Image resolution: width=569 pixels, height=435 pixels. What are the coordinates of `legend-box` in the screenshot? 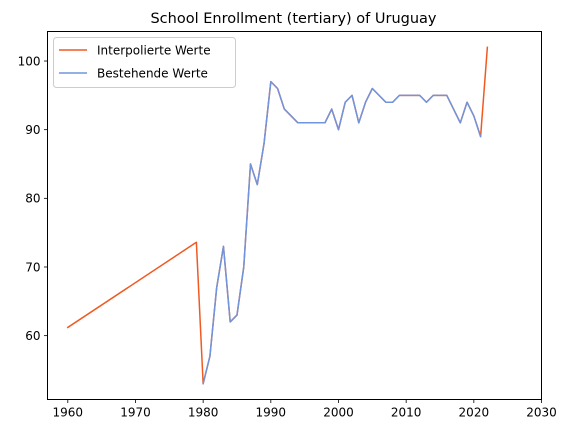 It's located at (144, 62).